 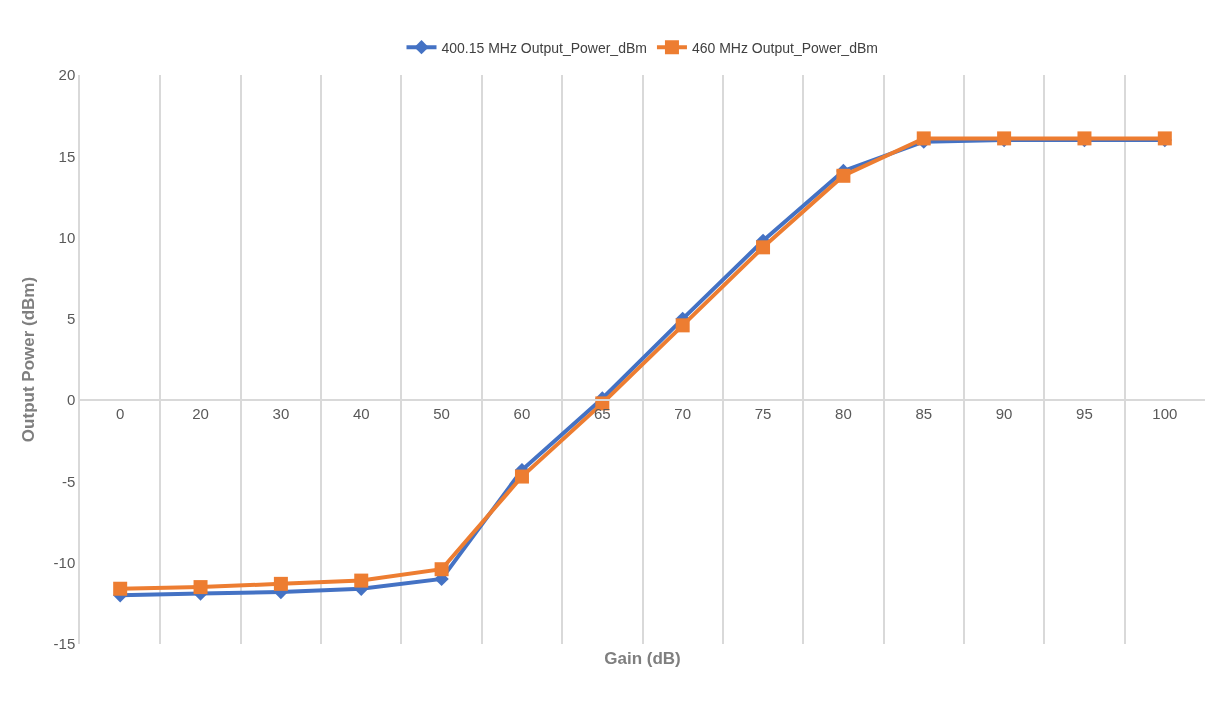 What do you see at coordinates (522, 413) in the screenshot?
I see `x-tick-label: 60` at bounding box center [522, 413].